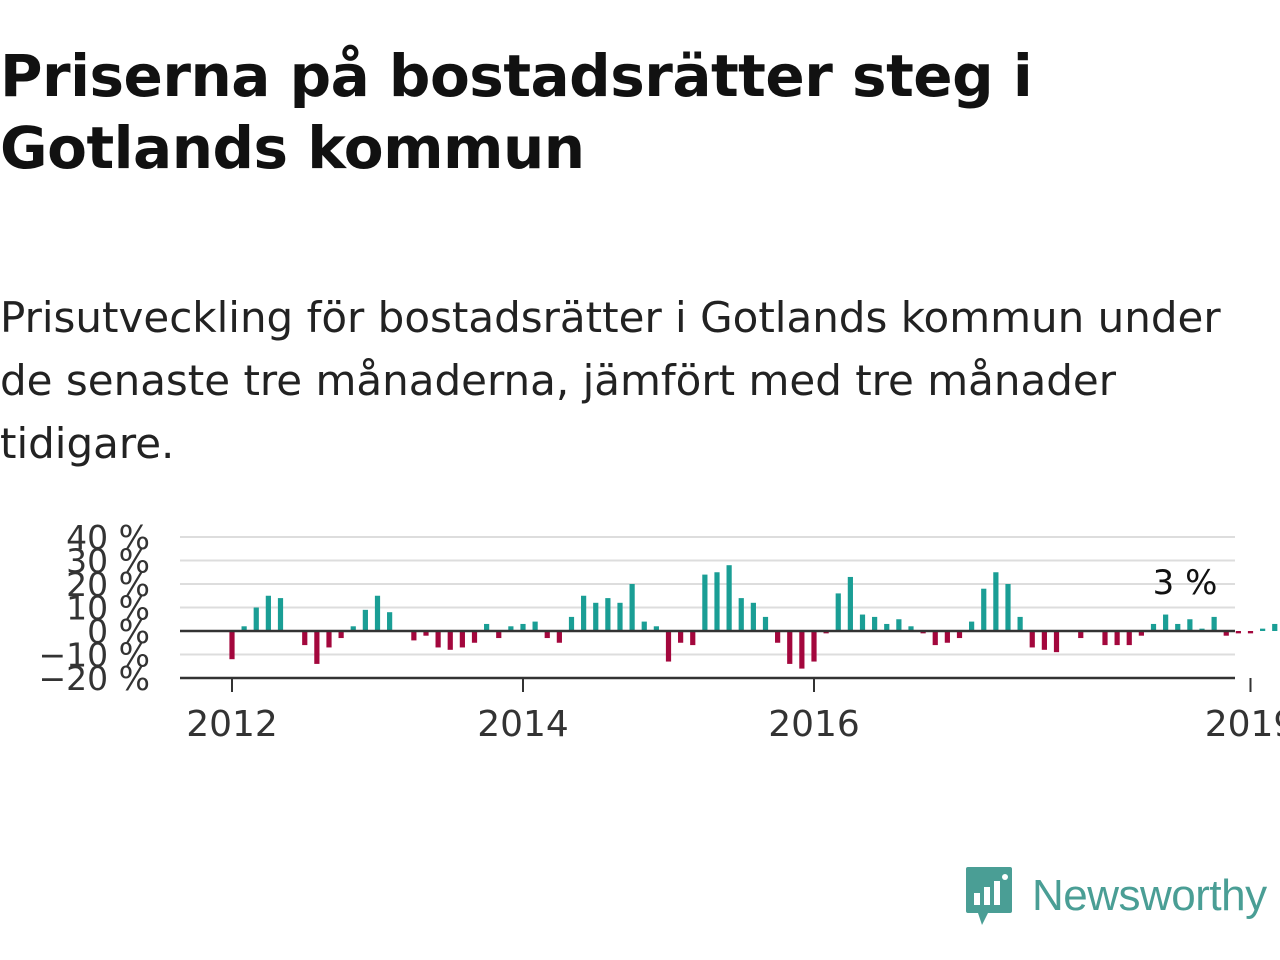 This screenshot has height=960, width=1280. Describe the element at coordinates (118, 631) in the screenshot. I see `y-tick-label: 0 %` at that location.